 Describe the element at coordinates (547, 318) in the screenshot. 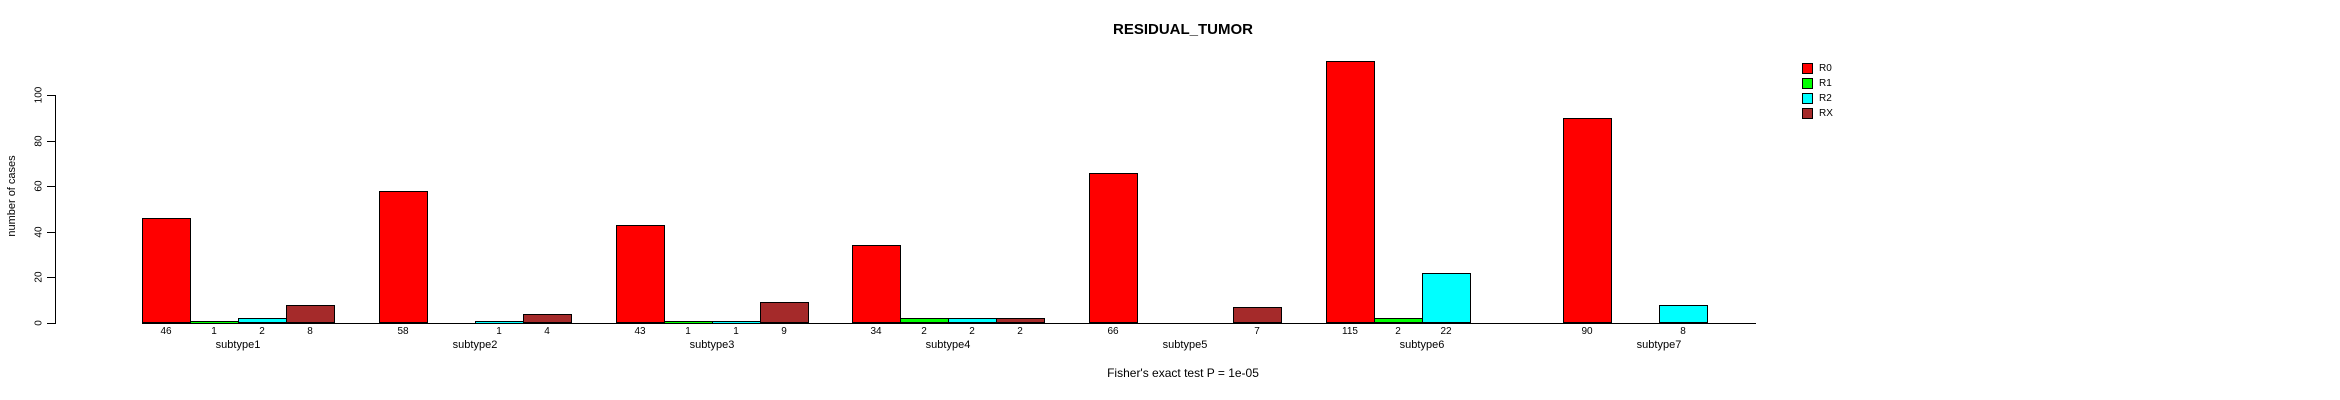

I see `bar-subtype2-rx` at that location.